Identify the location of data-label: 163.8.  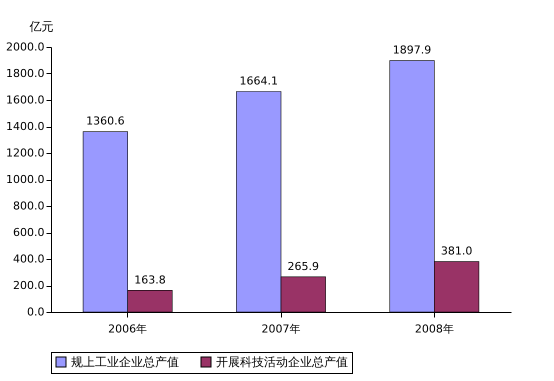
(150, 279).